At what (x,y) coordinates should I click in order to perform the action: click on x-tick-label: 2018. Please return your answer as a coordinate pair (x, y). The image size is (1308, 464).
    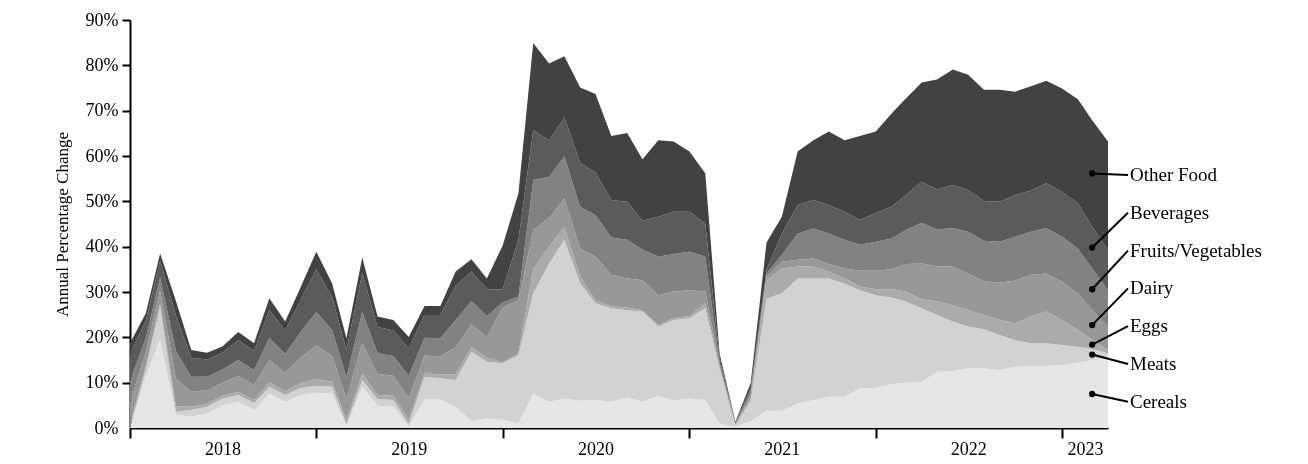
    Looking at the image, I should click on (222, 448).